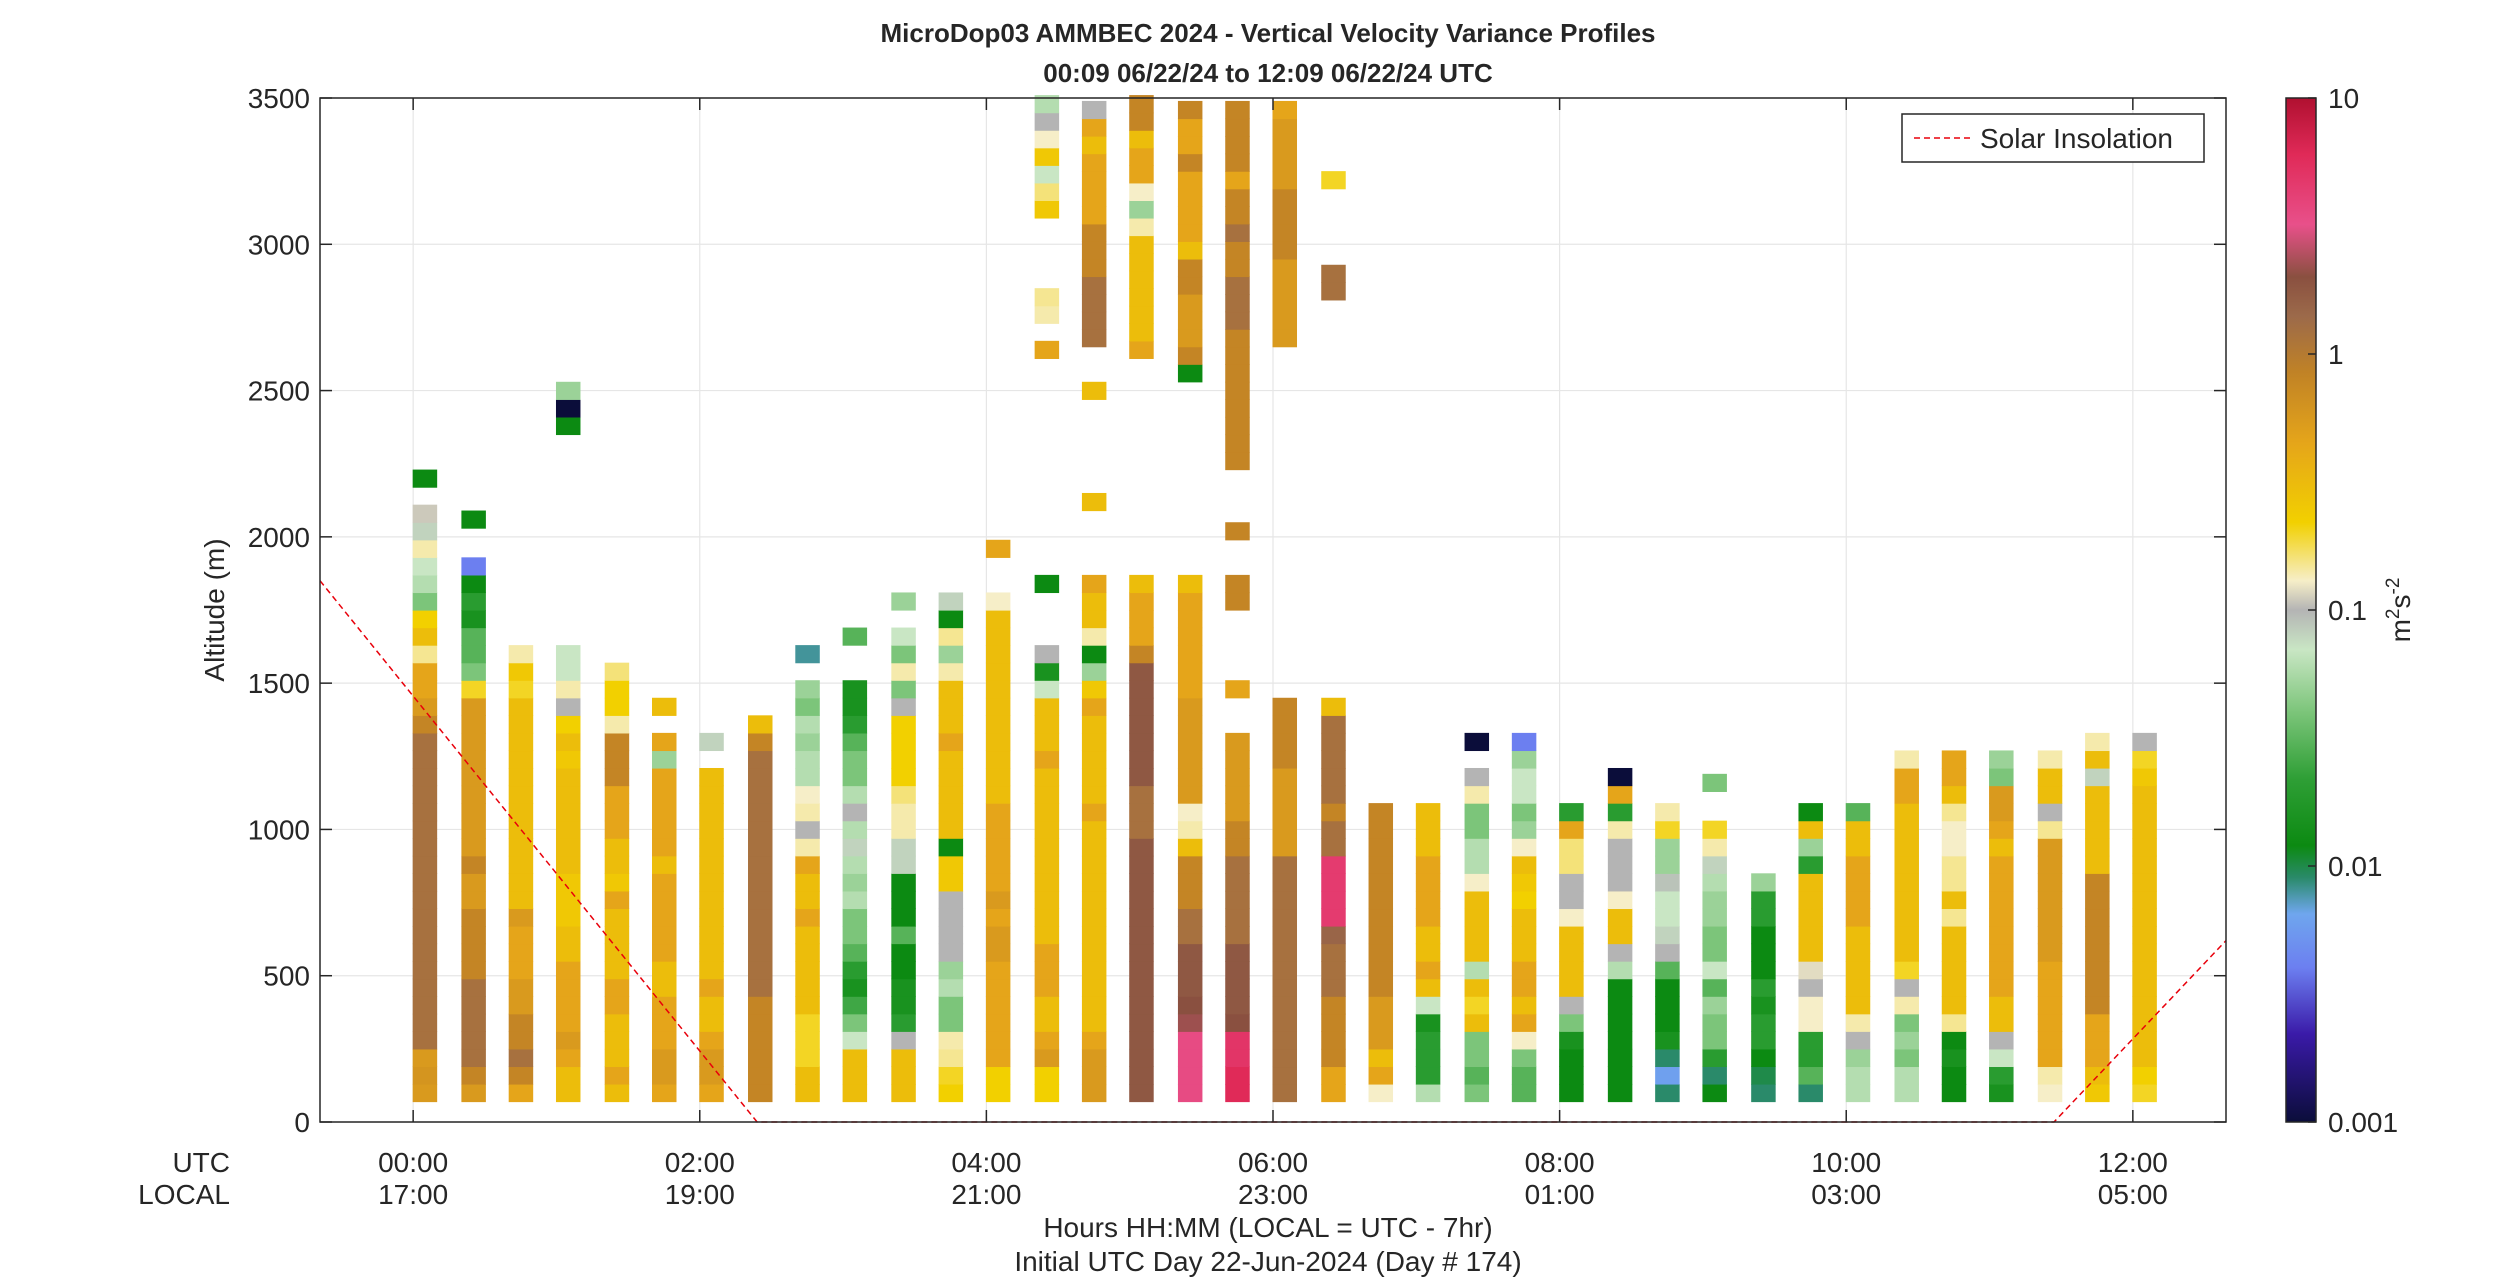 Image resolution: width=2517 pixels, height=1281 pixels. What do you see at coordinates (2363, 1122) in the screenshot?
I see `colorbar-tick-label: 0.001` at bounding box center [2363, 1122].